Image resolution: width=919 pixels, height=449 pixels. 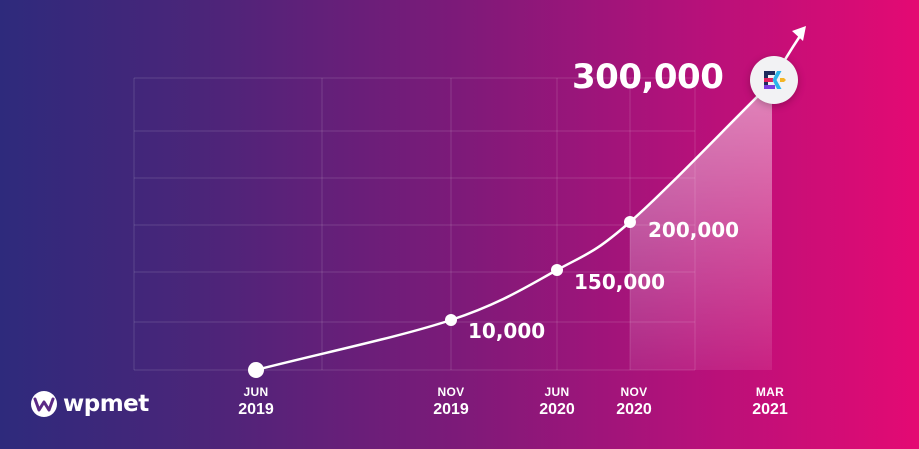 What do you see at coordinates (44, 404) in the screenshot?
I see `wpmet-logo-icon` at bounding box center [44, 404].